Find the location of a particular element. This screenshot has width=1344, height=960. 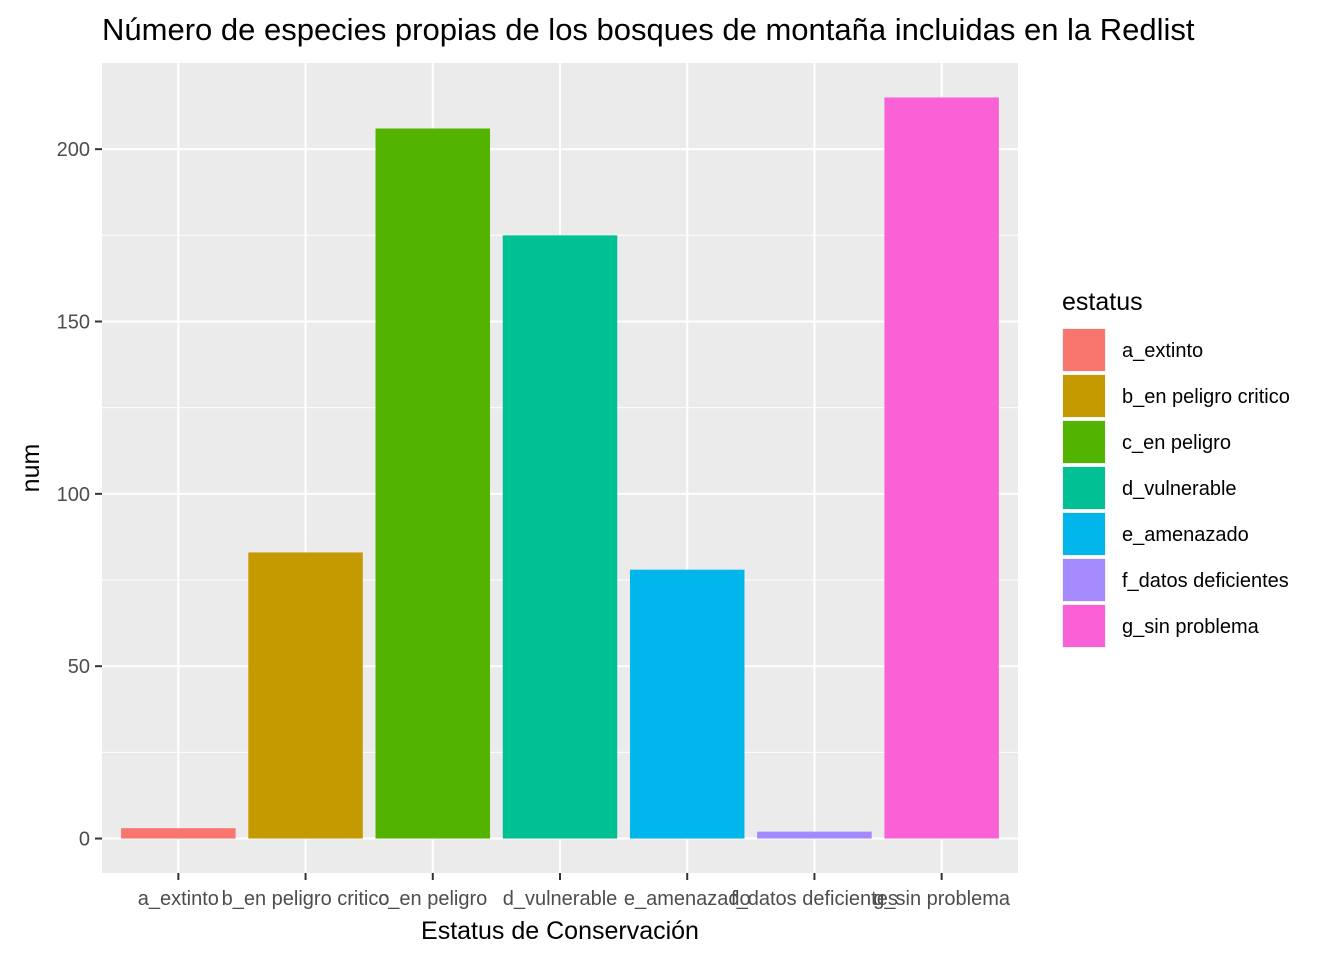

y-tick-label: 200 is located at coordinates (73, 150).